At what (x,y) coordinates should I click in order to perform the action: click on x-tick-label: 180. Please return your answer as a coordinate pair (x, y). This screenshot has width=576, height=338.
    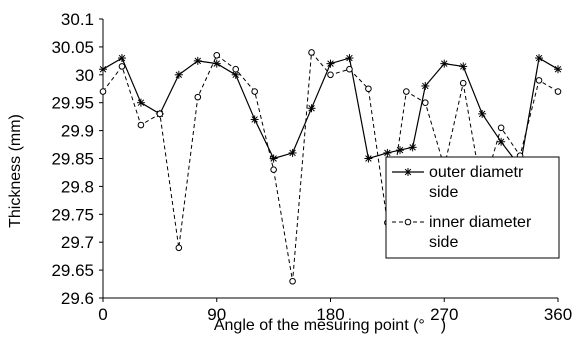
    Looking at the image, I should click on (330, 314).